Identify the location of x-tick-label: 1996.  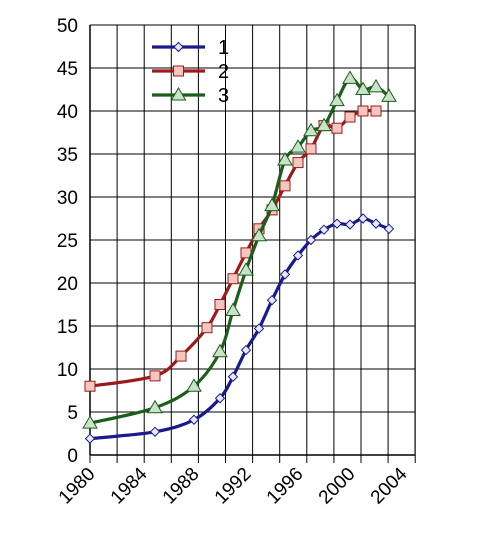
(285, 486).